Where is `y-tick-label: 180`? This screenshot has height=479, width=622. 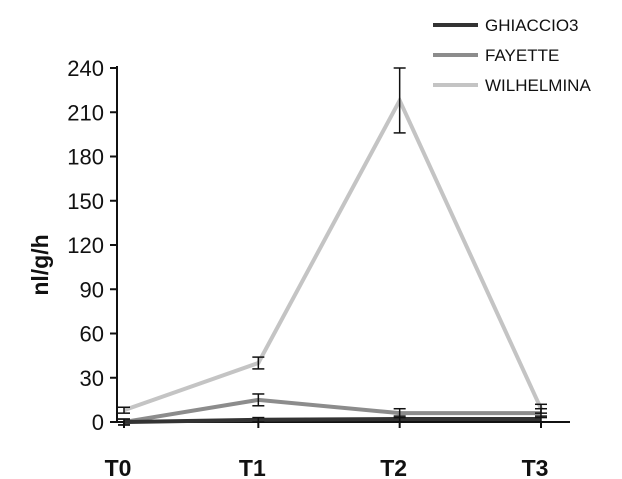 y-tick-label: 180 is located at coordinates (85, 157).